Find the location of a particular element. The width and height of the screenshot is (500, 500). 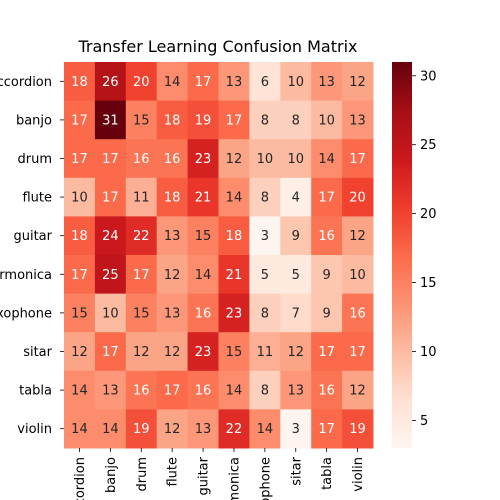

cell-value-label: 6 is located at coordinates (265, 82).